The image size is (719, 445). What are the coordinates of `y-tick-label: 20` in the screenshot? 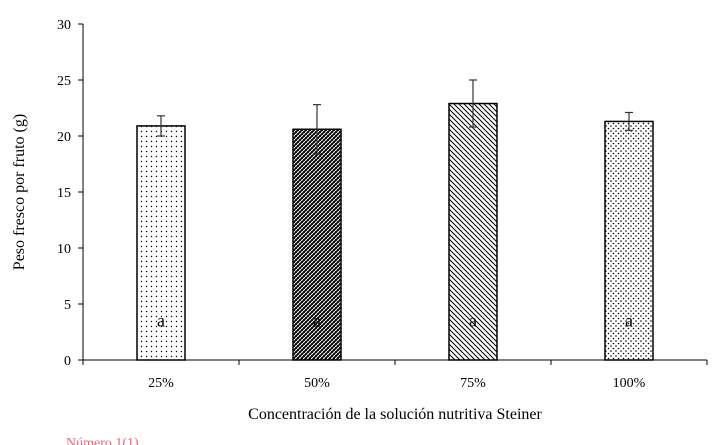 It's located at (64, 137).